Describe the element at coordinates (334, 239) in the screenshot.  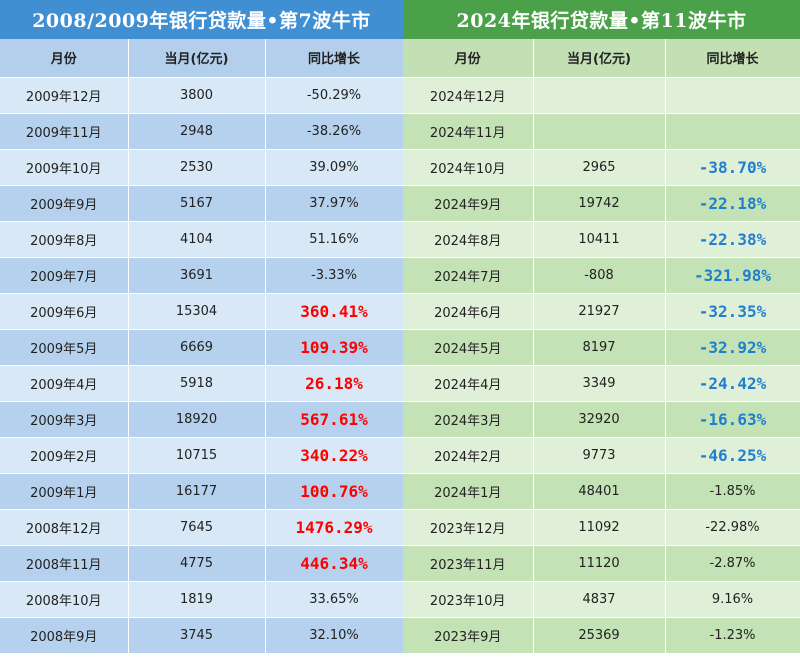
I see `growth-cell: 51.16%` at that location.